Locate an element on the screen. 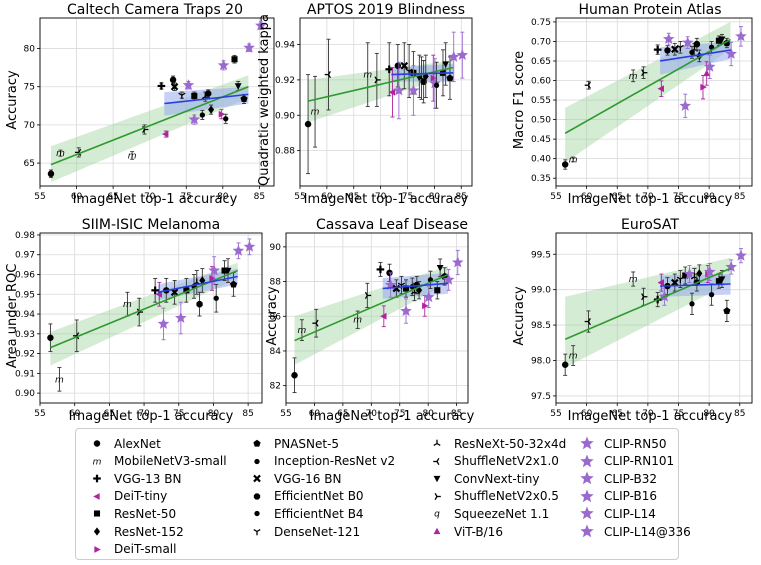  legend-label: DenseNet-121 is located at coordinates (317, 531).